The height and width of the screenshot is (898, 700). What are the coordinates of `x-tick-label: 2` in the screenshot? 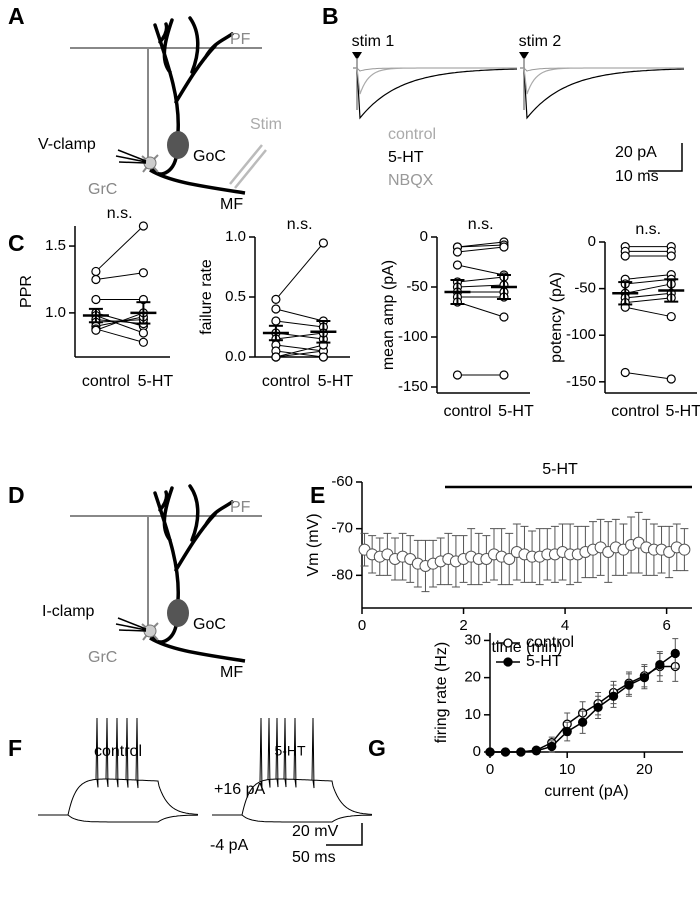 It's located at (463, 625).